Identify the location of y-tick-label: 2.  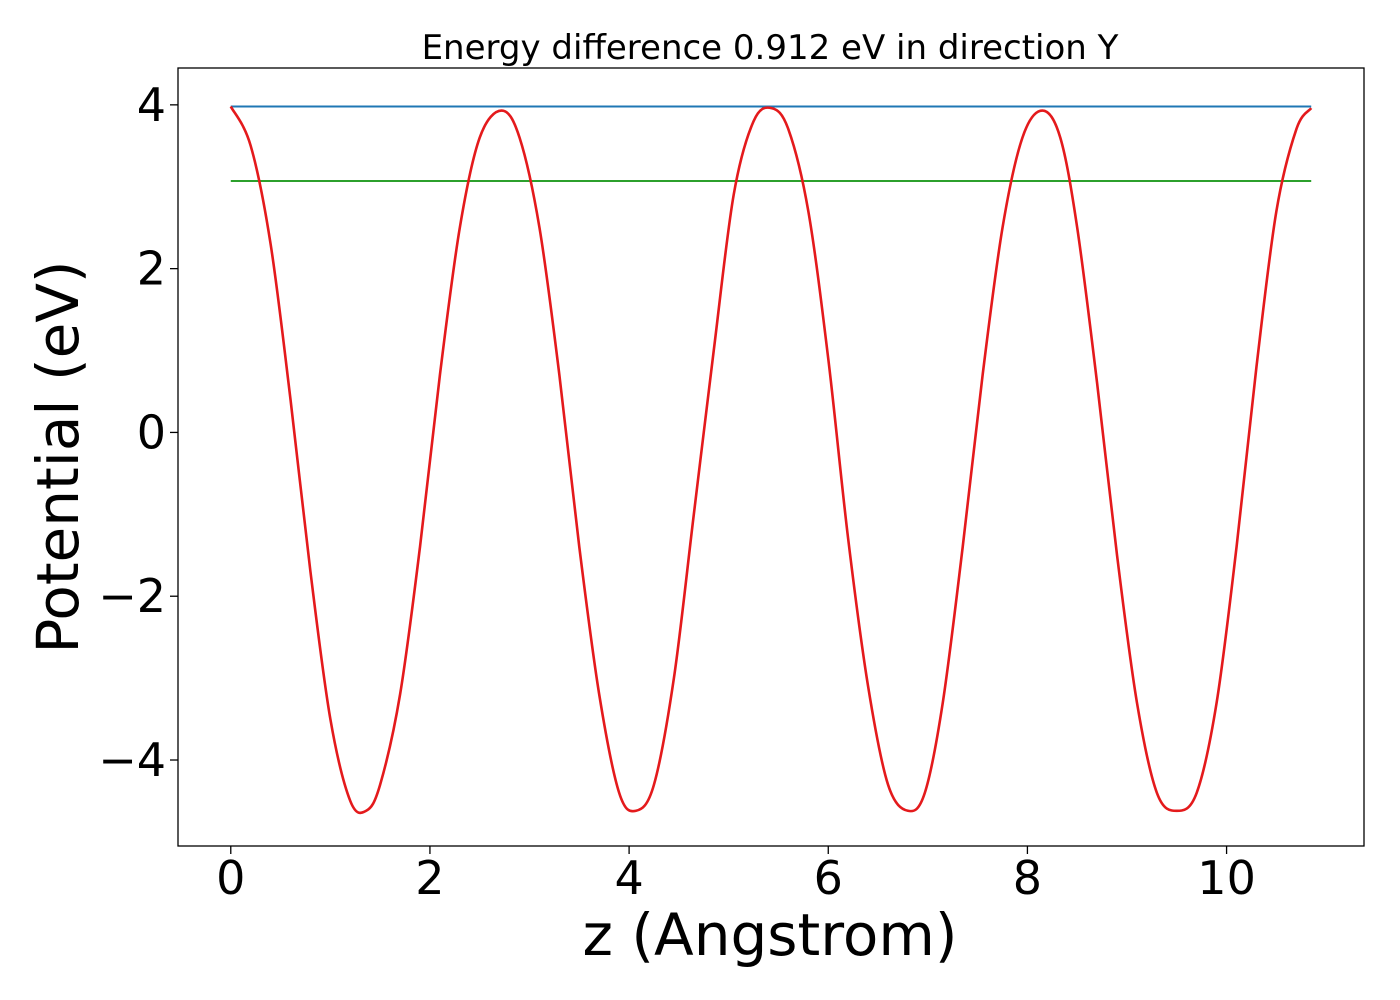
(151, 269).